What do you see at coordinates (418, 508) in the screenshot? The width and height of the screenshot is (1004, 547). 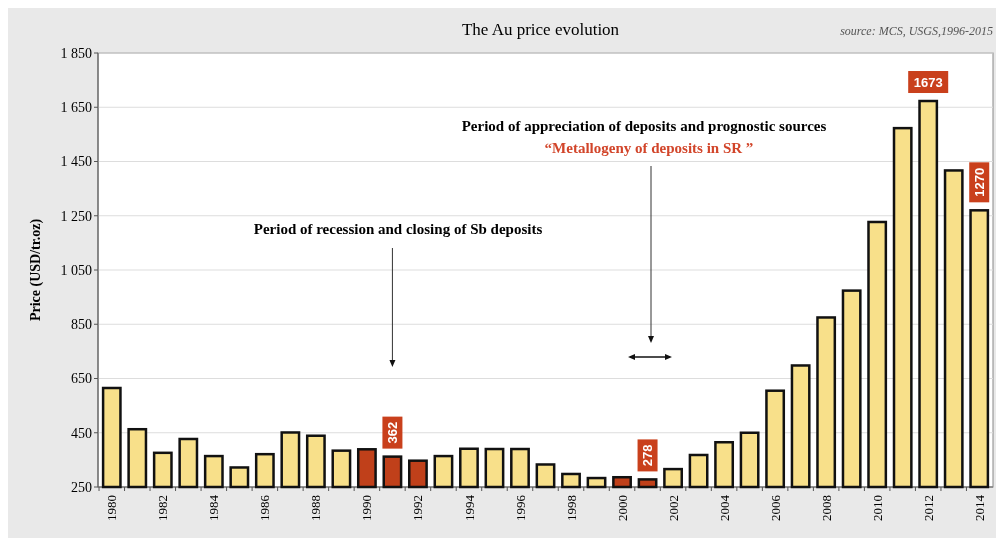 I see `x-tick-label: 1992` at bounding box center [418, 508].